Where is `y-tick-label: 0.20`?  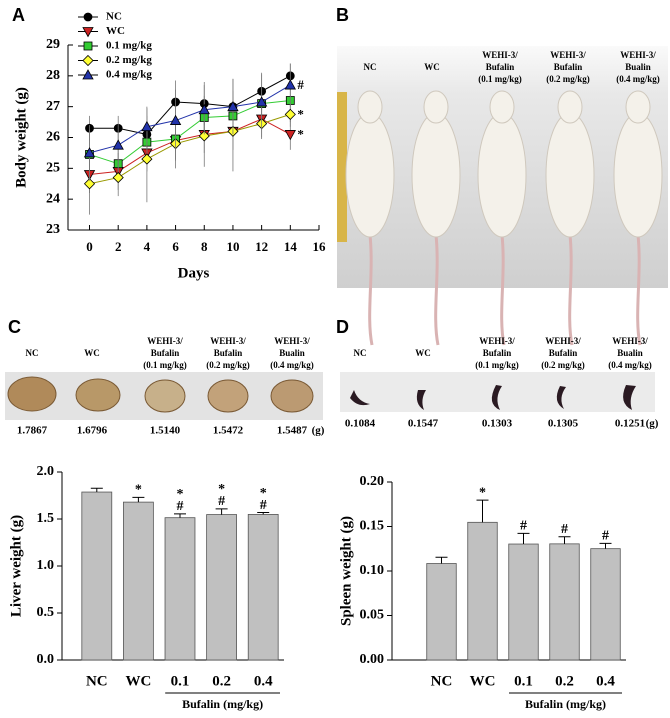
y-tick-label: 0.20 is located at coordinates (372, 481).